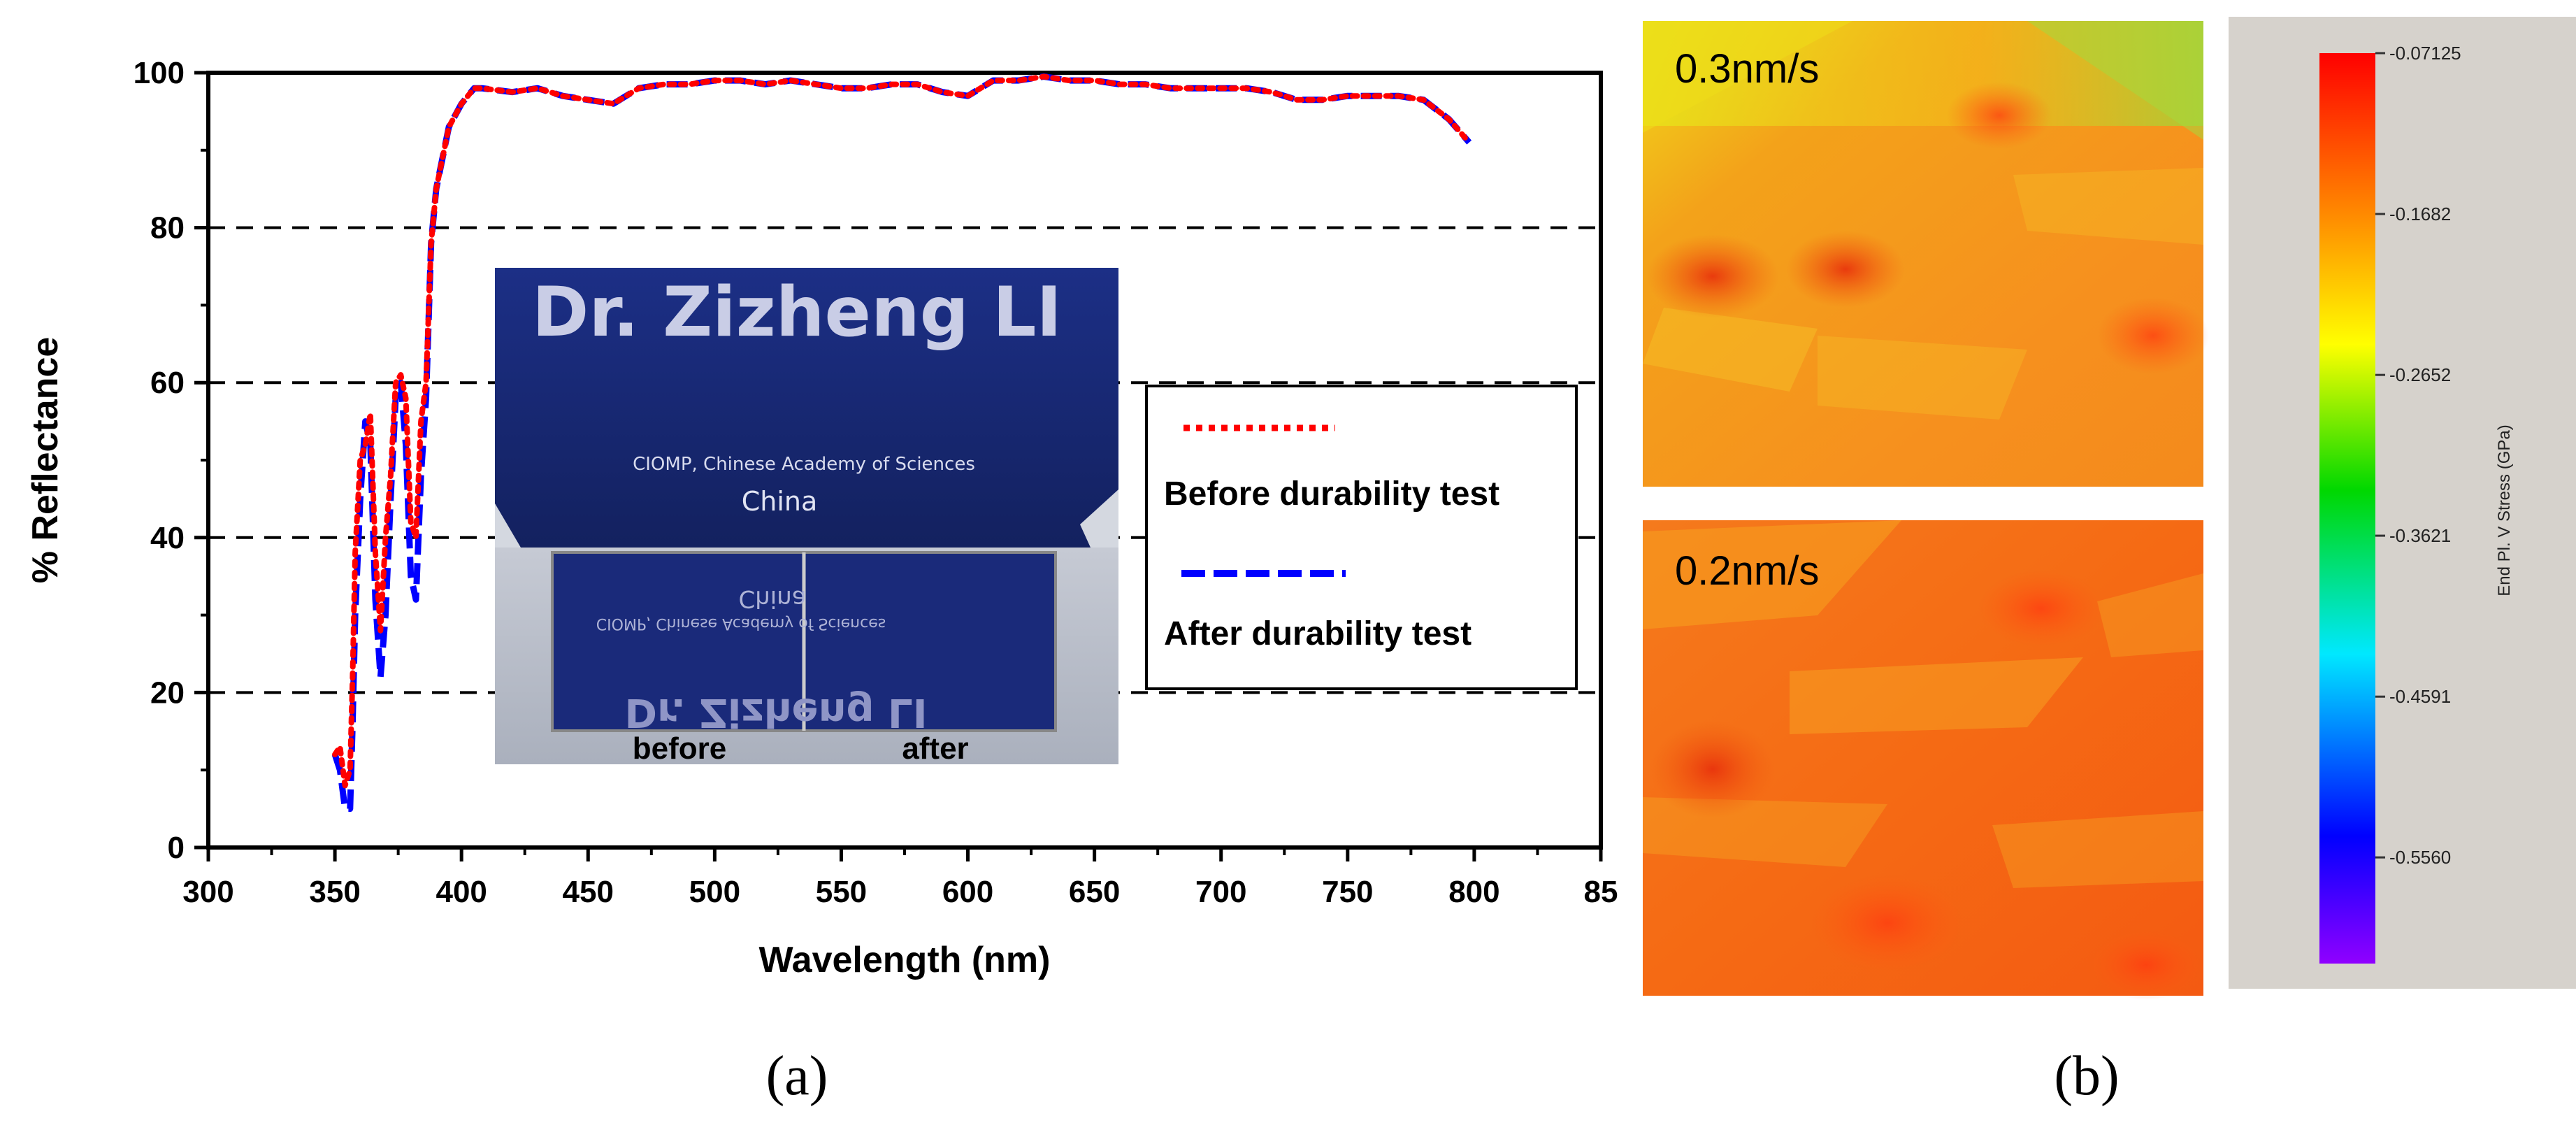 The width and height of the screenshot is (2576, 1123). What do you see at coordinates (797, 312) in the screenshot?
I see `sign-title: Dr. Zizheng LI` at bounding box center [797, 312].